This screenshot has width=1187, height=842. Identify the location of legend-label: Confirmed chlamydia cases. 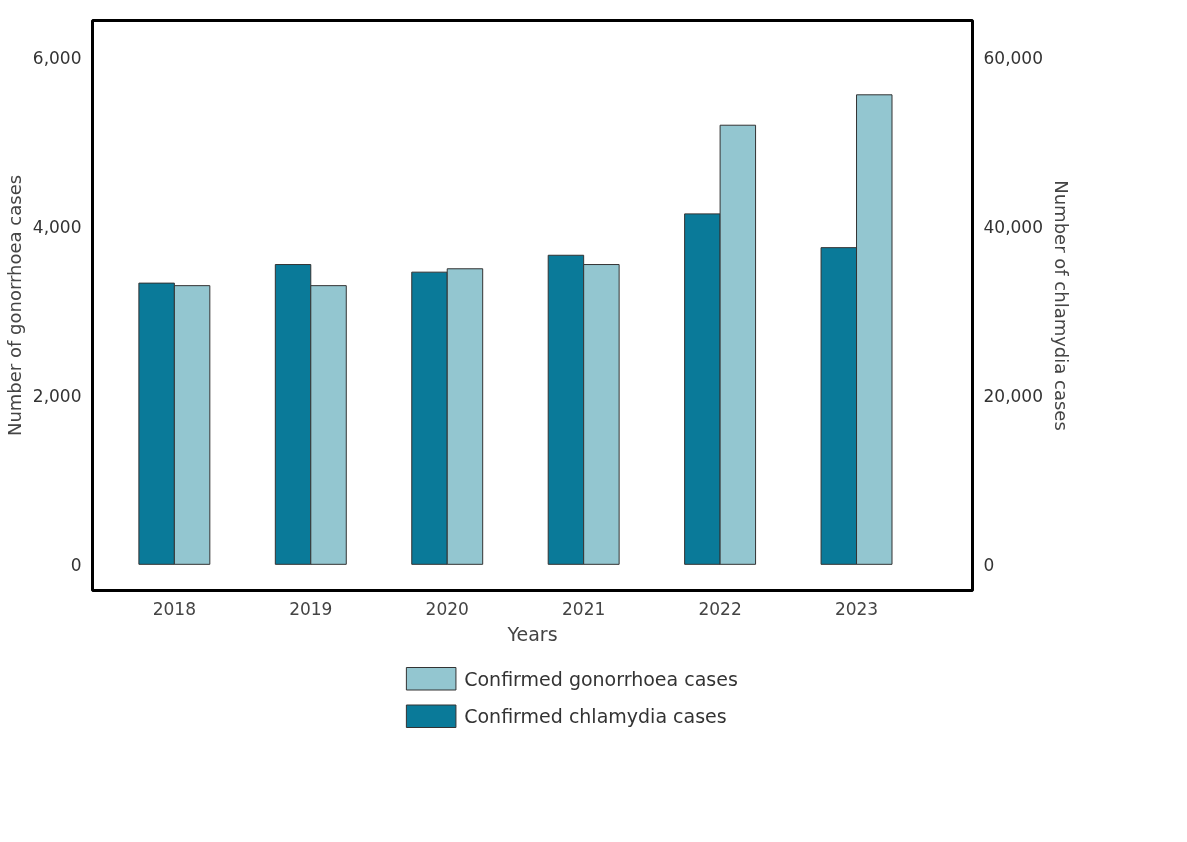
(595, 716).